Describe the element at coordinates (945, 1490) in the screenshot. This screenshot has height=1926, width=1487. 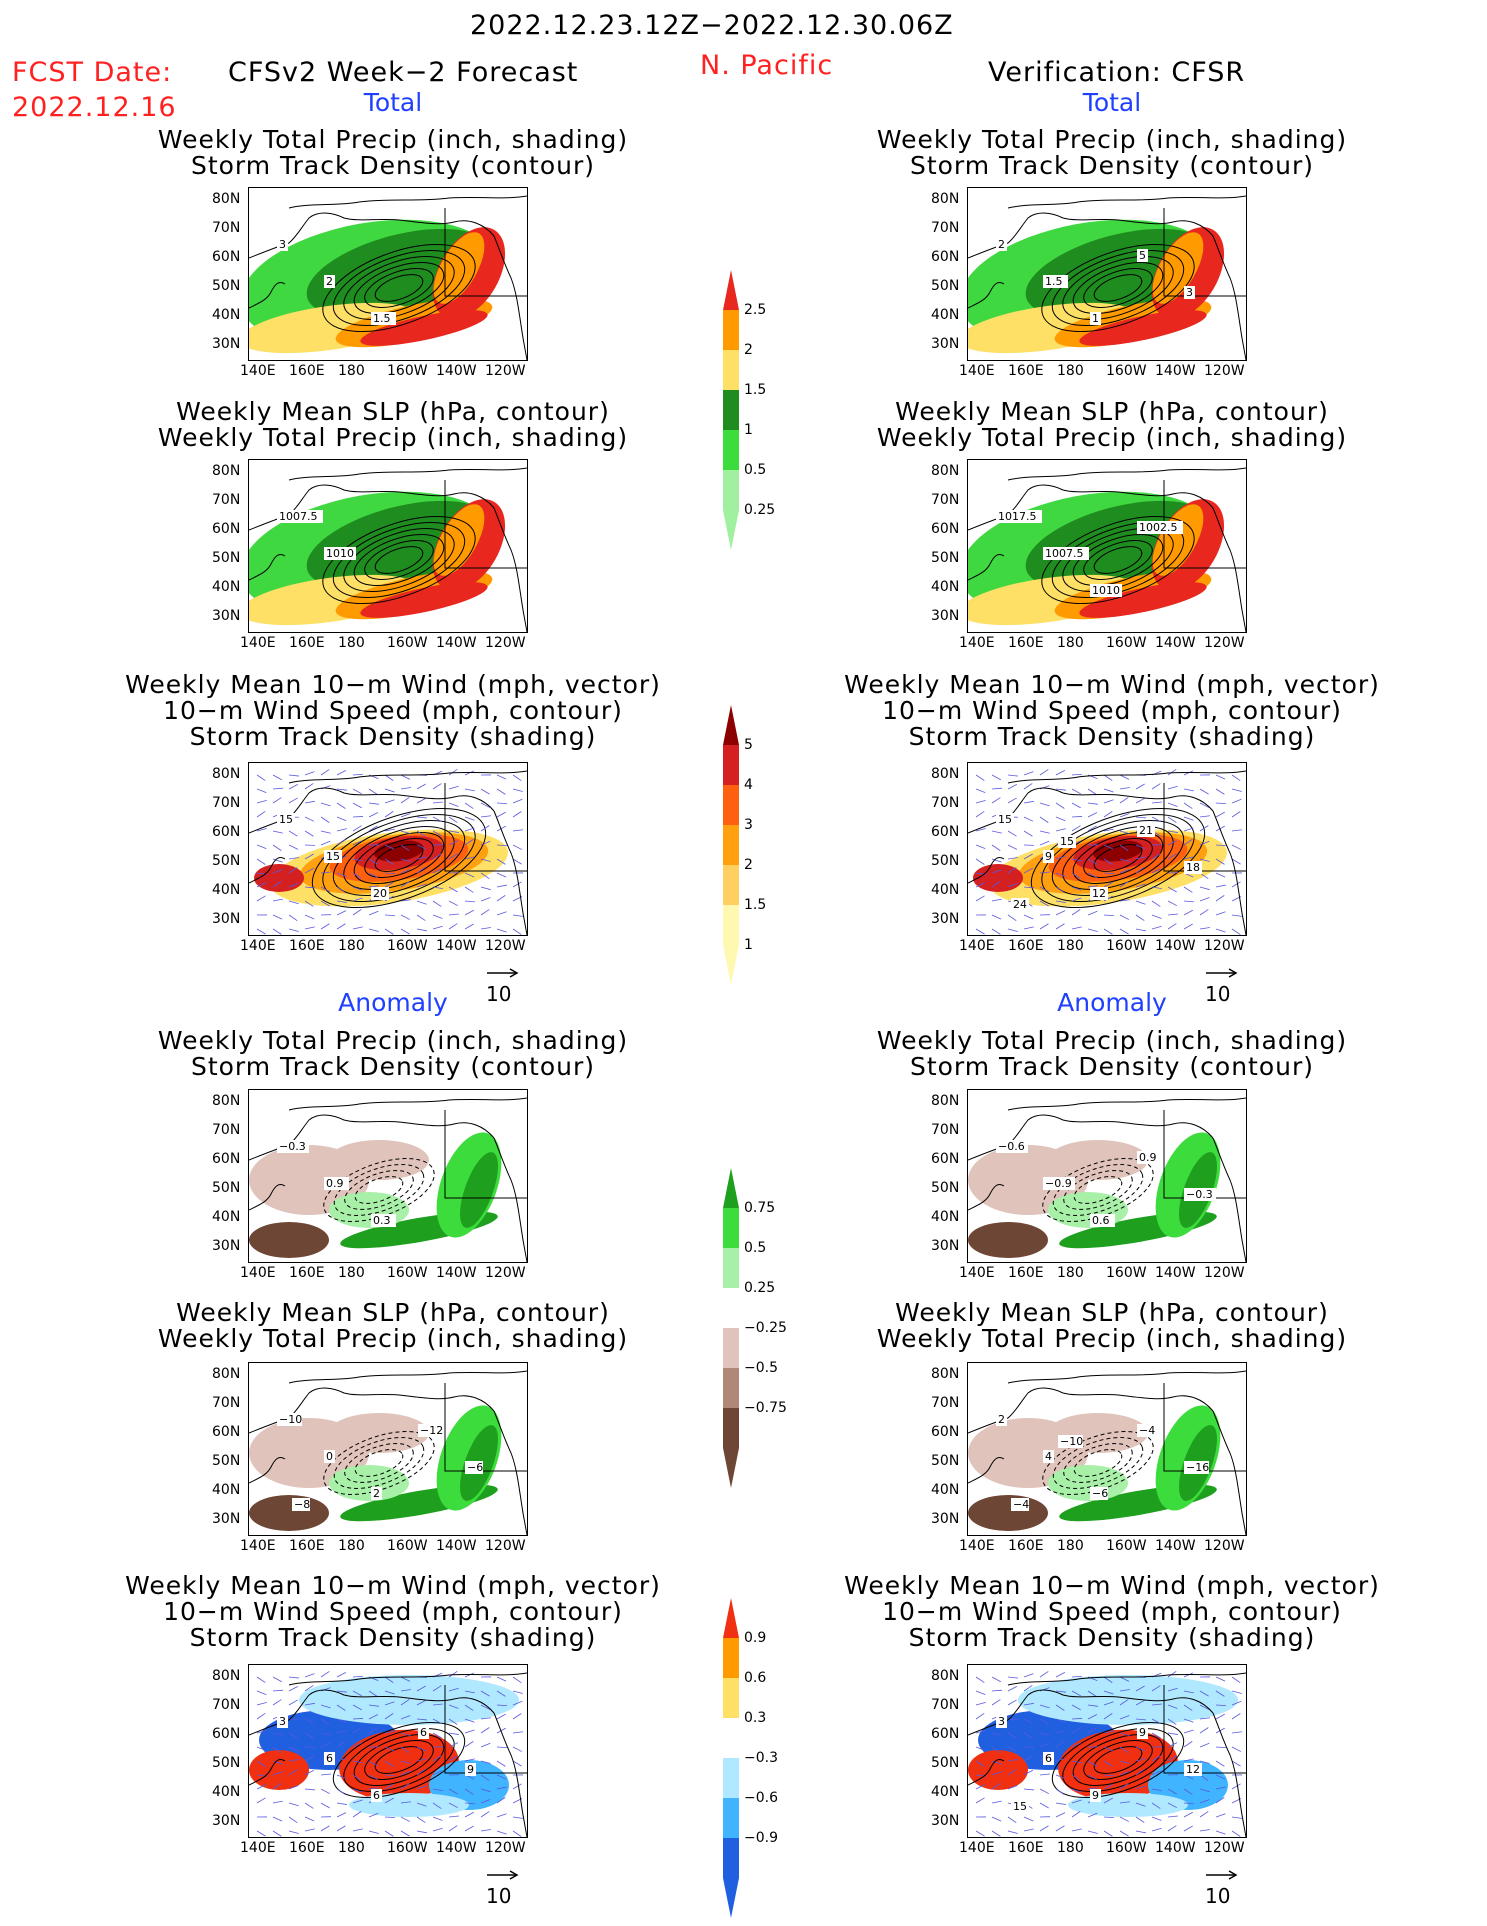
I see `lat-tick-label: 40N` at that location.